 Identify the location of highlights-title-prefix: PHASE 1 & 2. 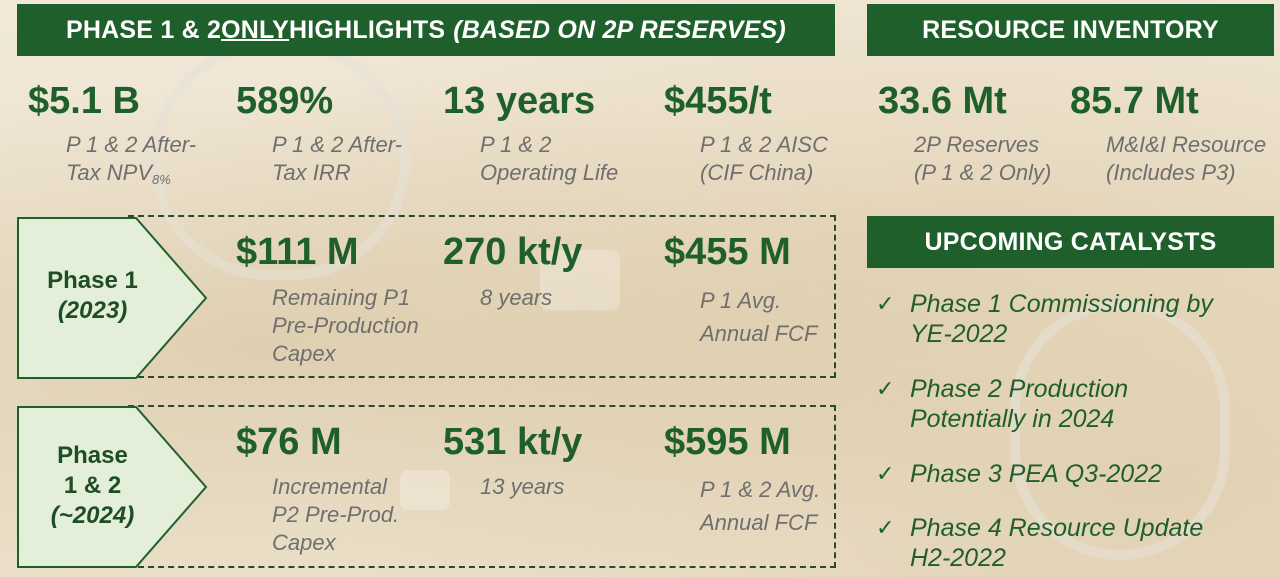
(144, 29).